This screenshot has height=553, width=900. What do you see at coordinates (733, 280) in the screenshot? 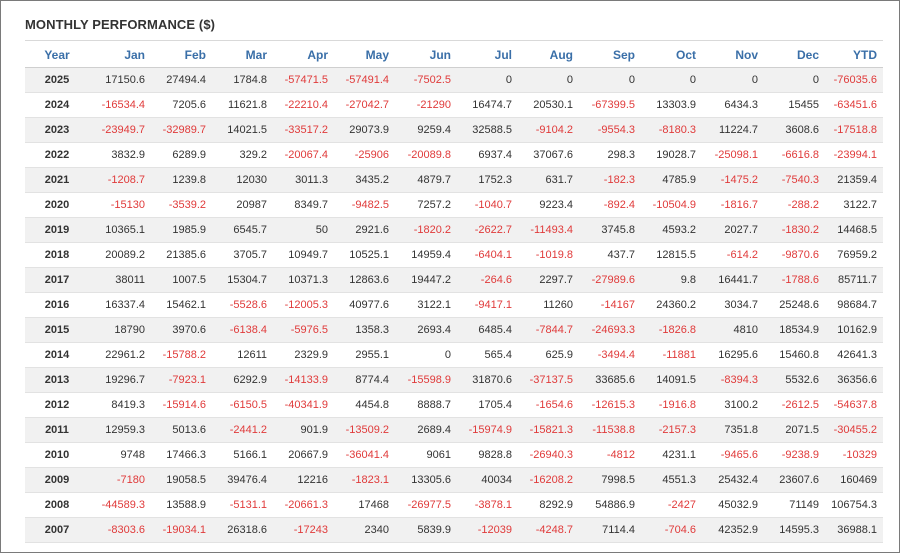
I see `month-value-cell: 16441.7` at bounding box center [733, 280].